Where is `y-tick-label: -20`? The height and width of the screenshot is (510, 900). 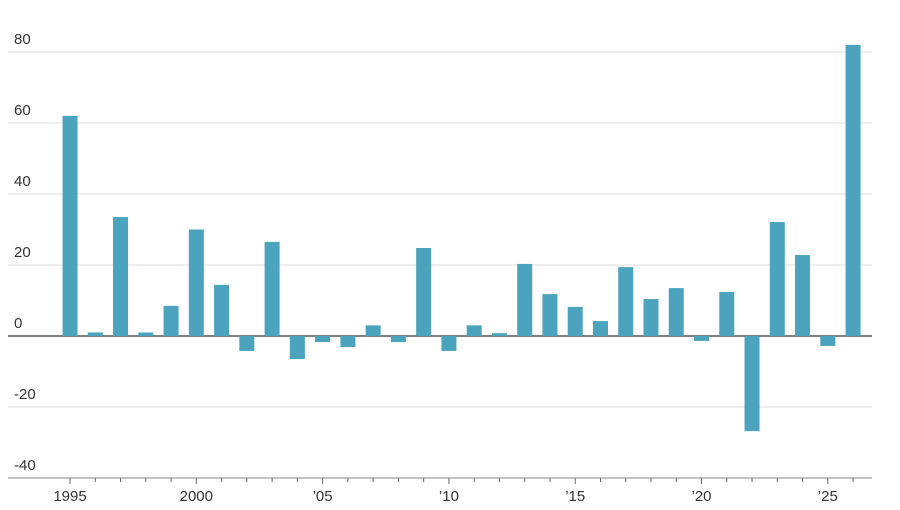 y-tick-label: -20 is located at coordinates (25, 394).